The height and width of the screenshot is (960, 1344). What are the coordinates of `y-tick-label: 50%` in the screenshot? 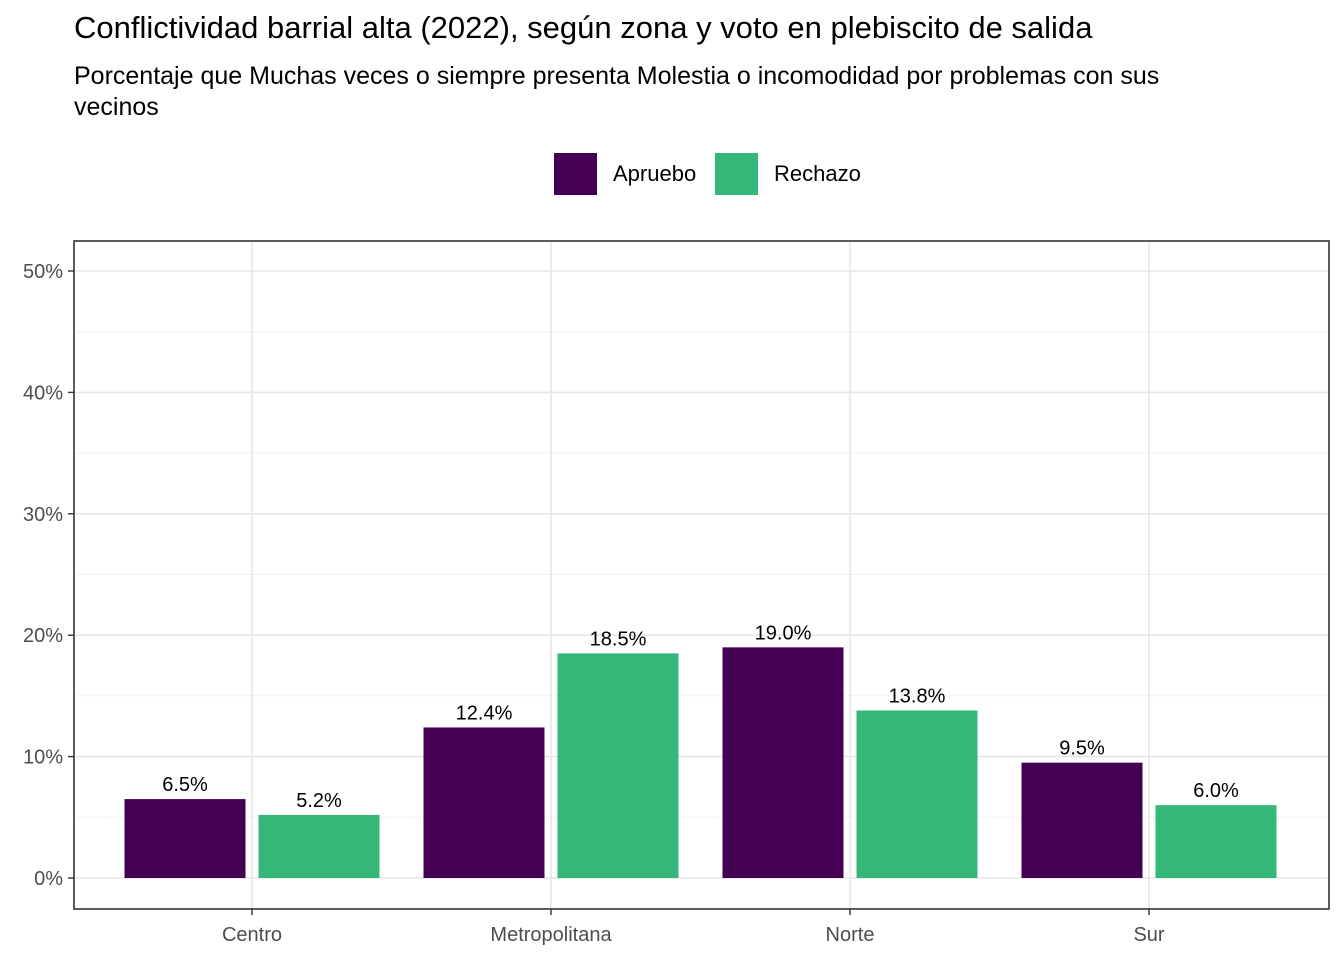 It's located at (43, 272).